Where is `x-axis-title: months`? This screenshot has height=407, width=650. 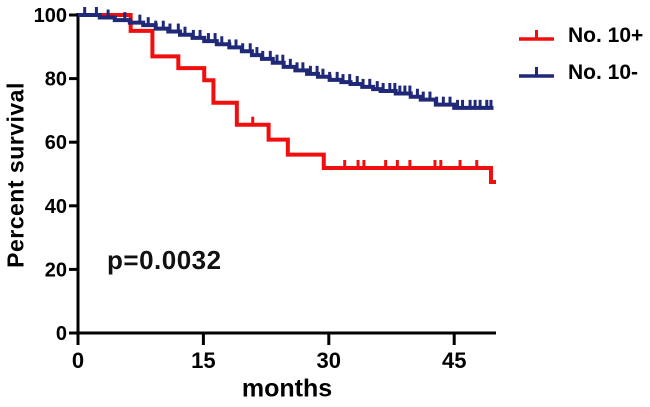
x-axis-title: months is located at coordinates (287, 388).